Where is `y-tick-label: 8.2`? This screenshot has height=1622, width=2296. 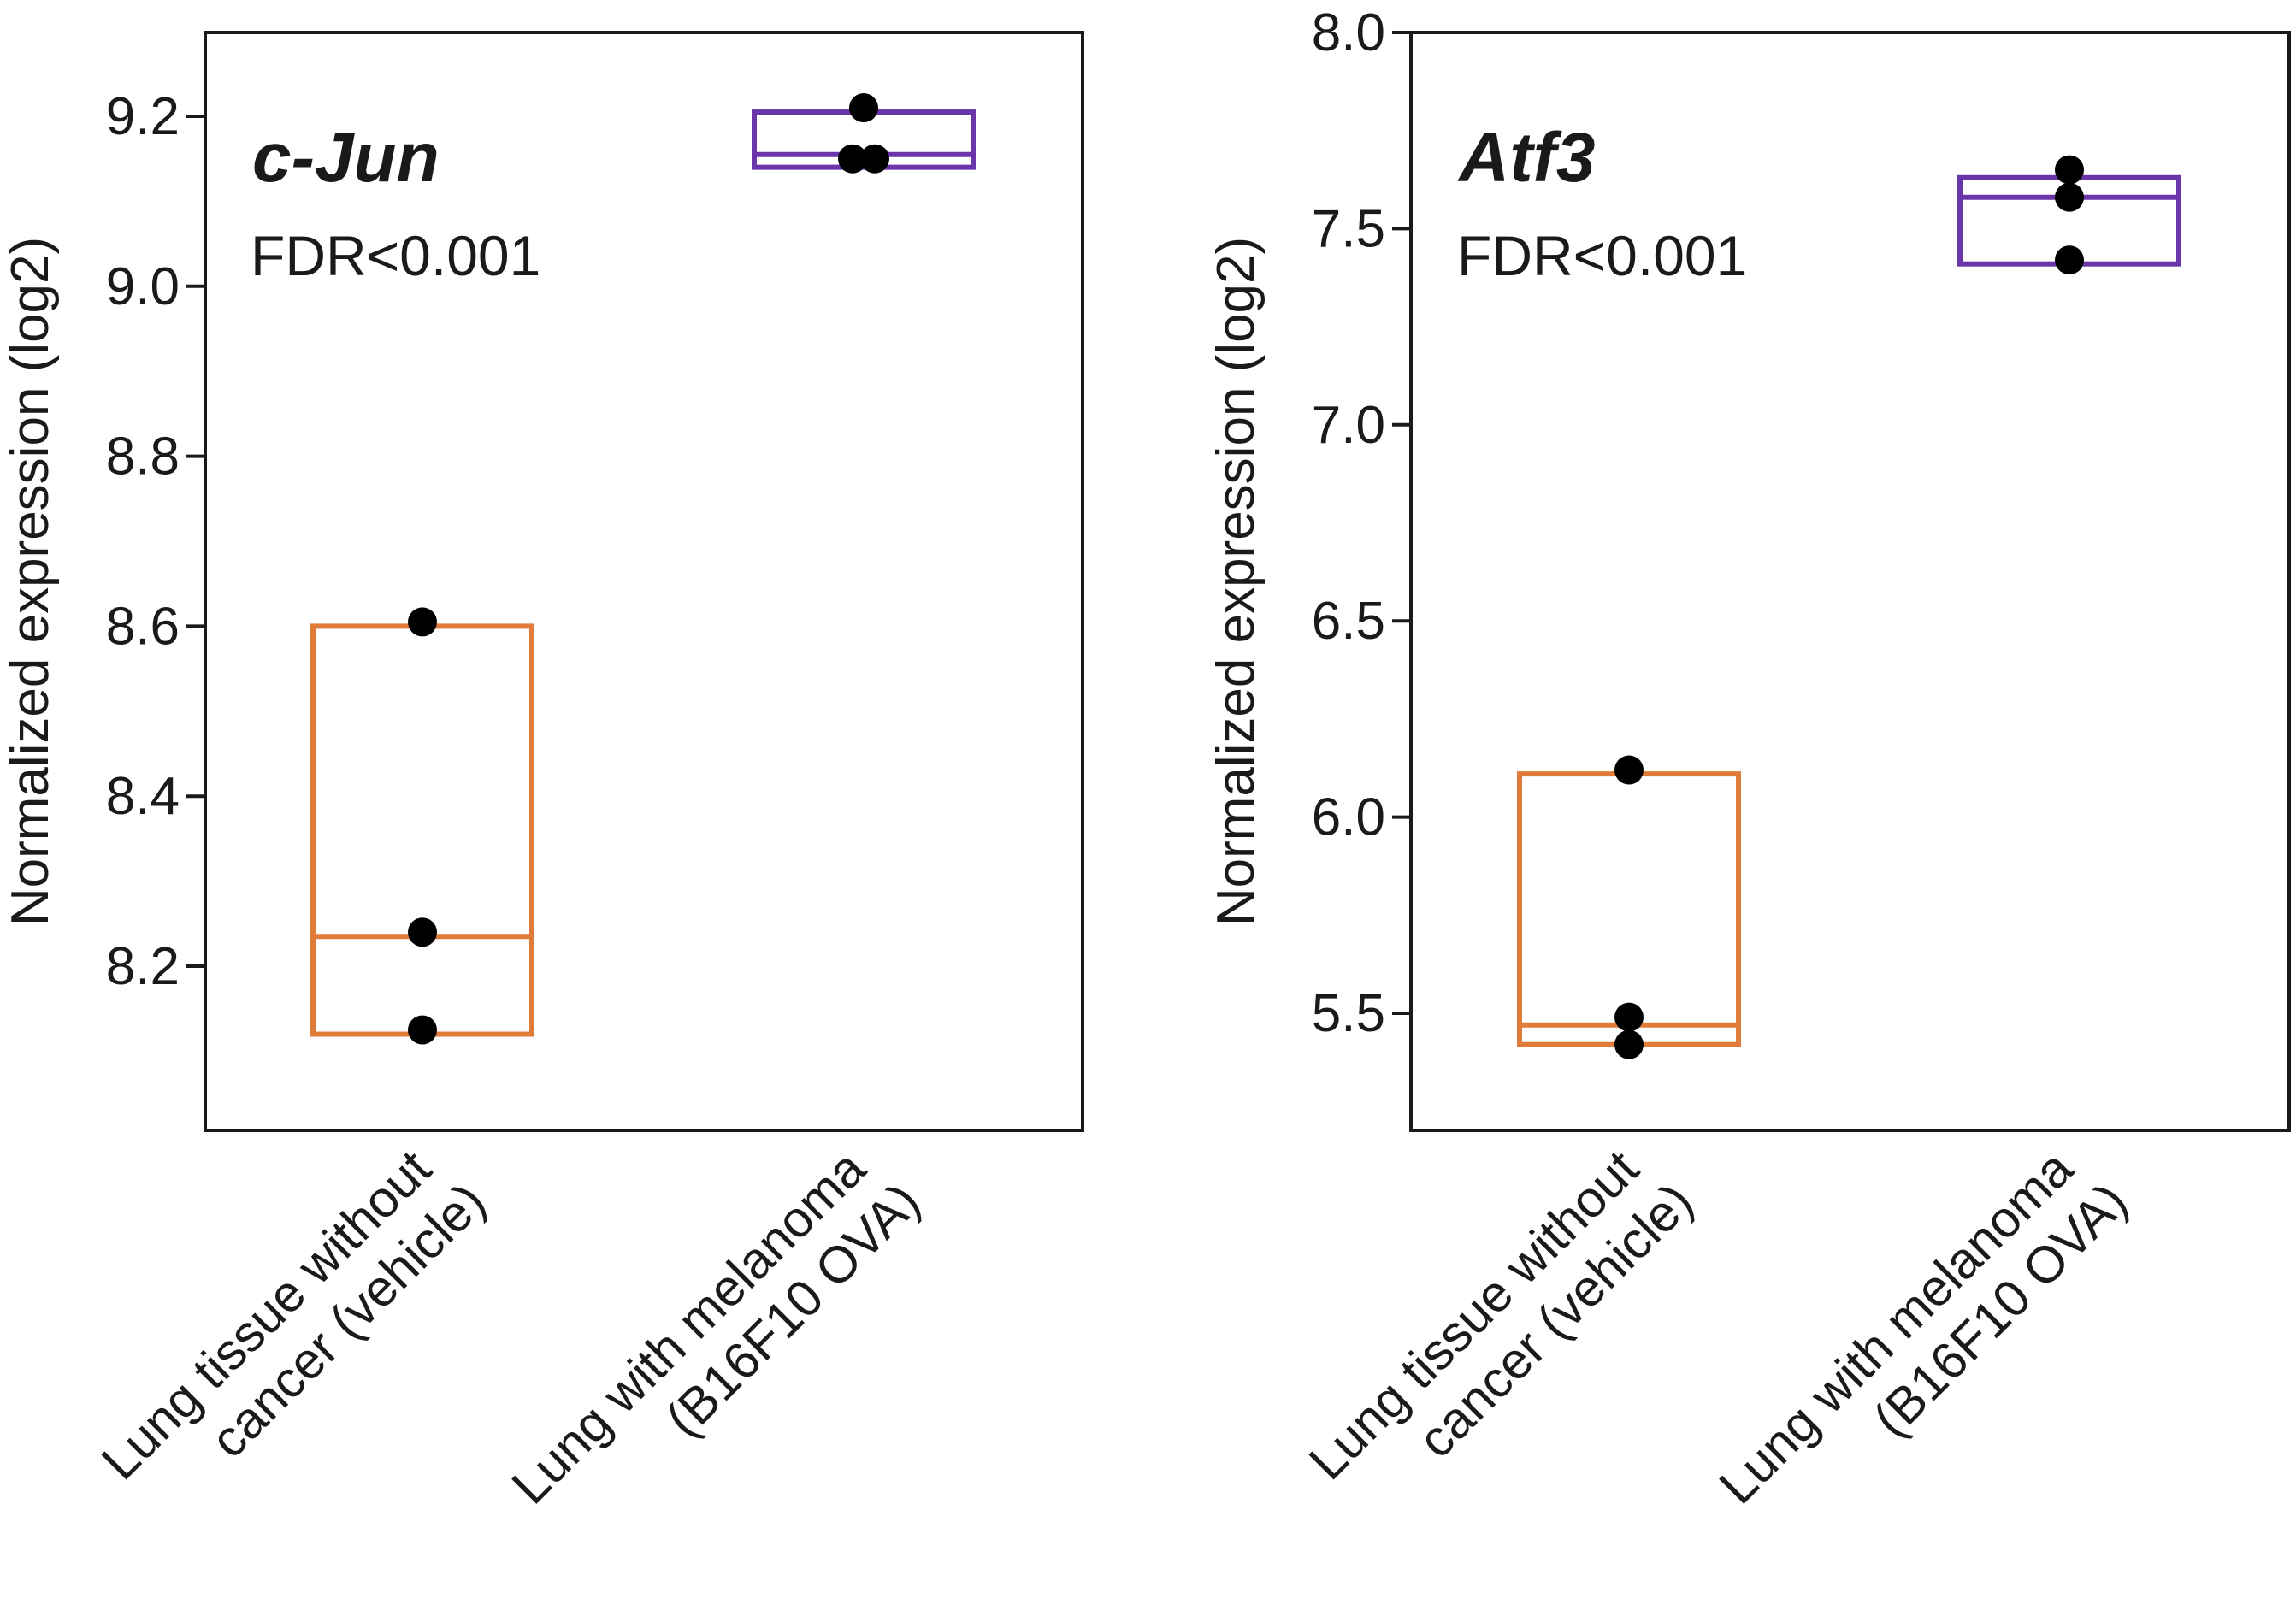 y-tick-label: 8.2 is located at coordinates (143, 966).